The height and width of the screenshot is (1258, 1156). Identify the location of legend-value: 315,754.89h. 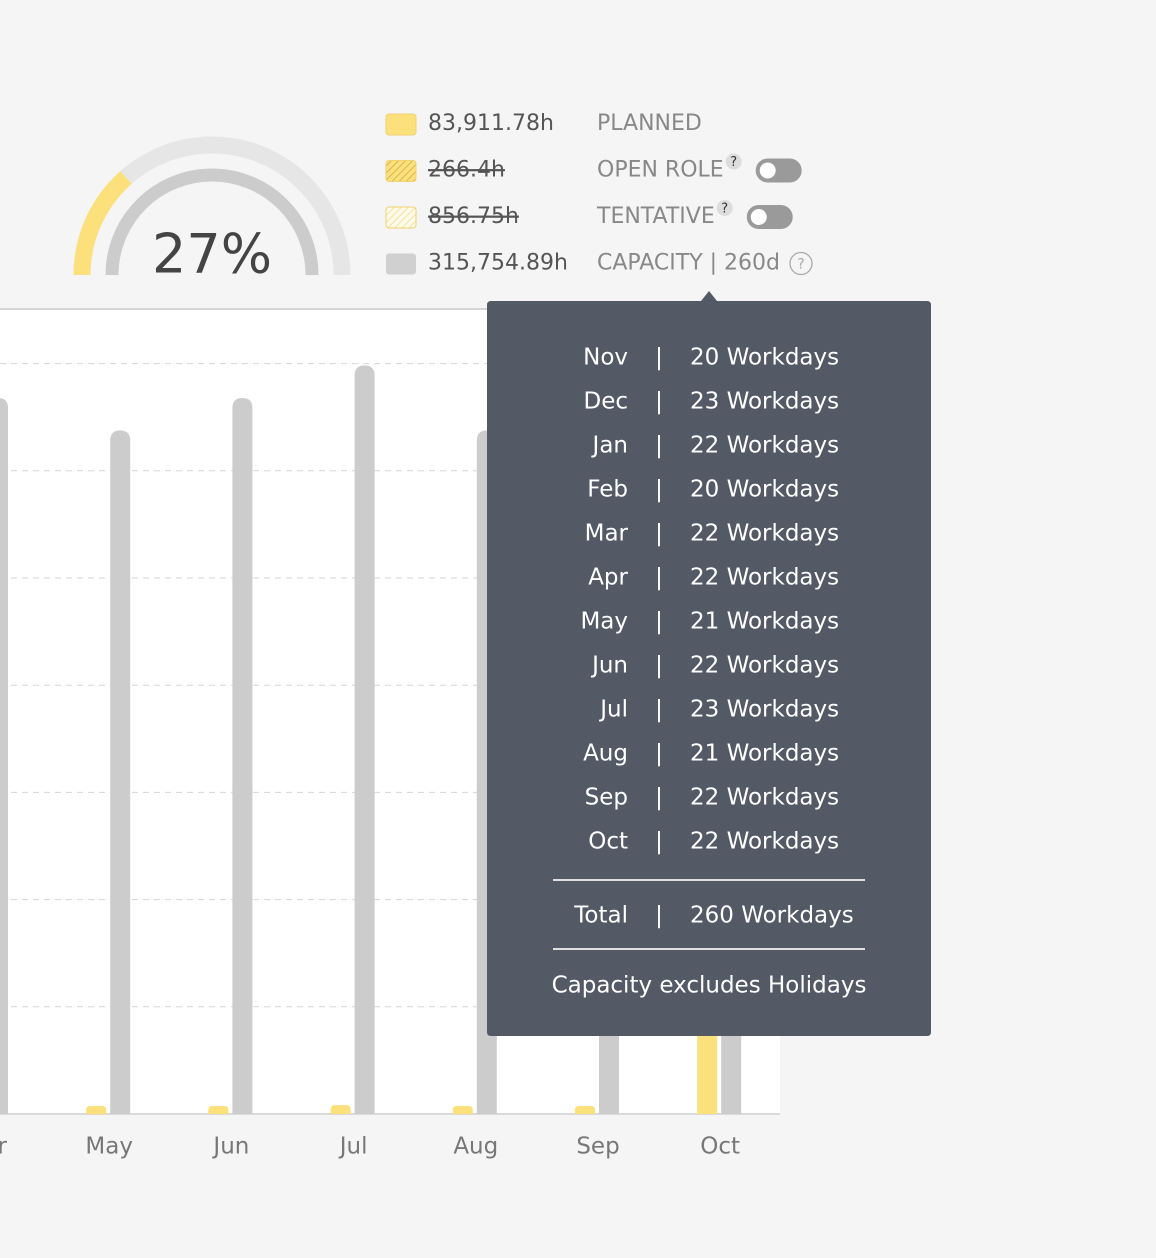
(498, 263).